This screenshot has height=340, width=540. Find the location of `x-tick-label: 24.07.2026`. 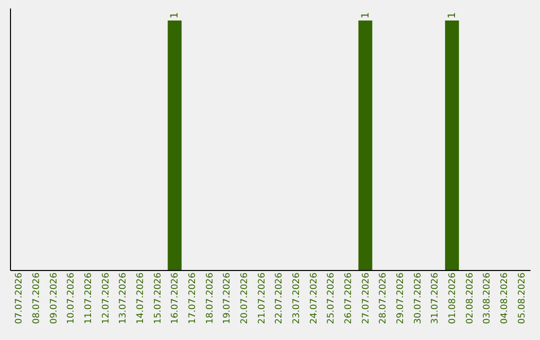

x-tick-label: 24.07.2026 is located at coordinates (314, 298).